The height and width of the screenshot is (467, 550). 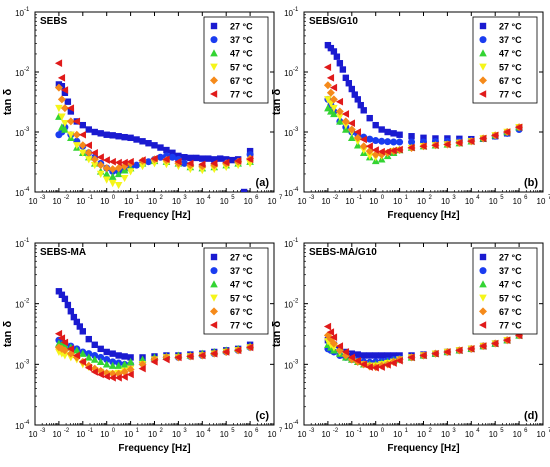 What do you see at coordinates (138, 431) in the screenshot?
I see `x-tick-exponent: 1` at bounding box center [138, 431].